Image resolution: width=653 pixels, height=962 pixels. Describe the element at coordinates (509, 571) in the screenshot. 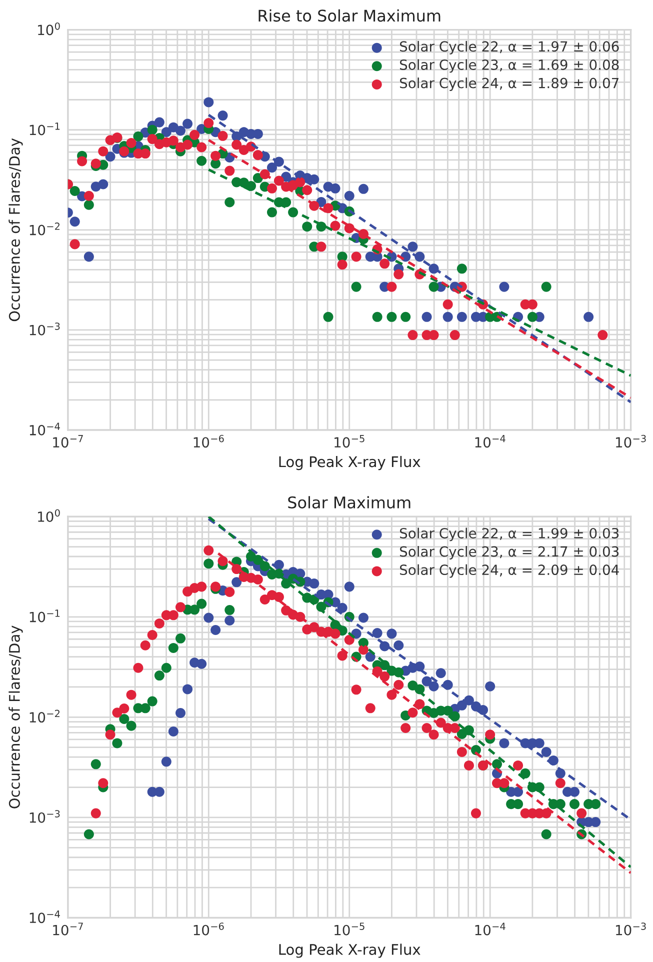

I see `legend-label: Solar Cycle 24, α = 2.09 ± 0.04` at that location.